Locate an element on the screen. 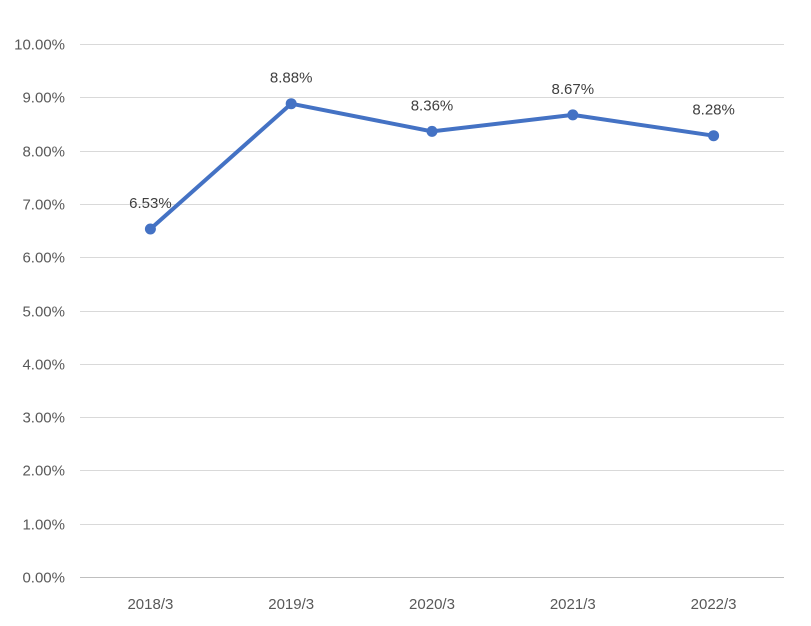 The height and width of the screenshot is (626, 811). y-tick-label: 8.00% is located at coordinates (43, 152).